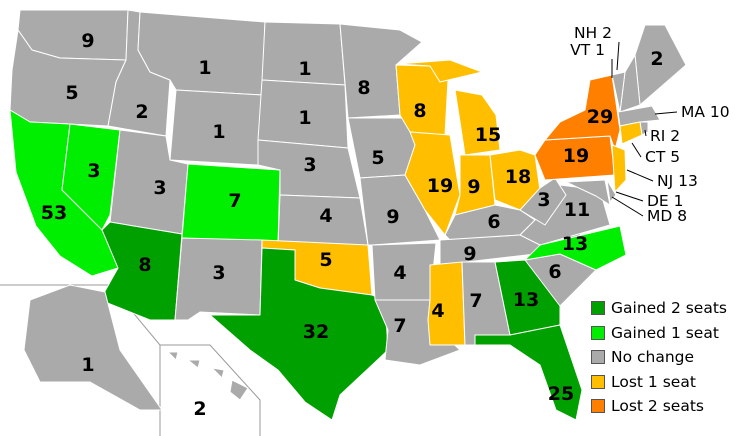 The width and height of the screenshot is (750, 436). Describe the element at coordinates (475, 301) in the screenshot. I see `seat-label-al: 7` at that location.